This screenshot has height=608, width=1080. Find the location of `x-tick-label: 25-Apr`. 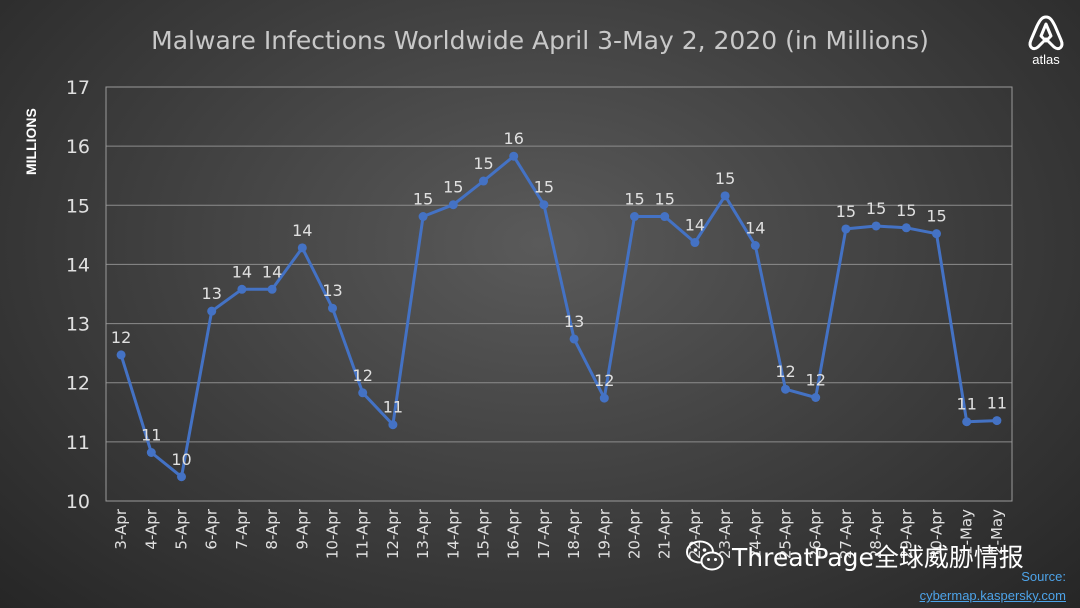

x-tick-label: 25-Apr is located at coordinates (786, 533).